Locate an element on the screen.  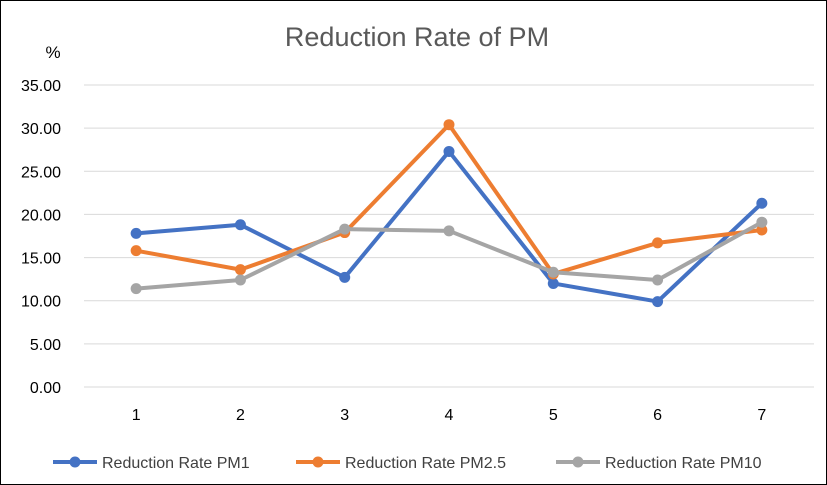
y-tick-label: 30.00 is located at coordinates (41, 129).